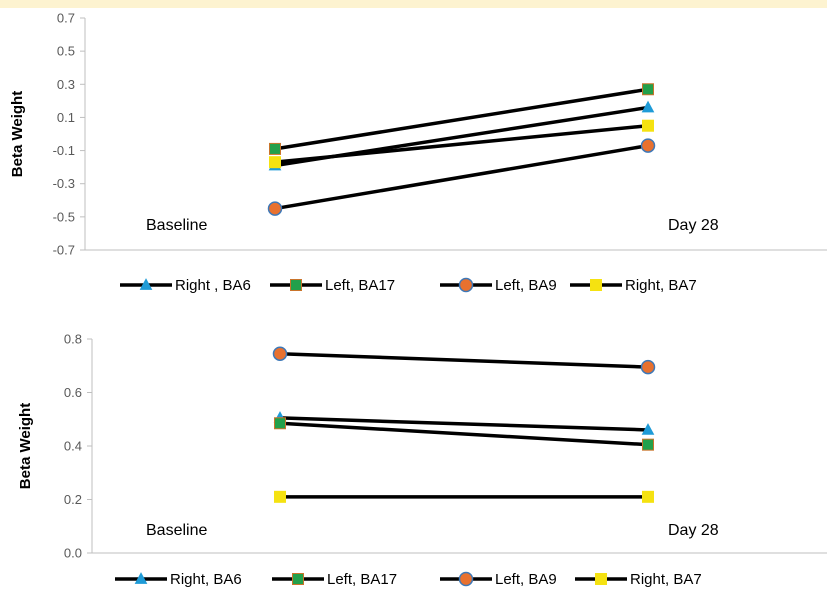 Image resolution: width=827 pixels, height=598 pixels. What do you see at coordinates (66, 117) in the screenshot?
I see `y-tick-label: 0.1` at bounding box center [66, 117].